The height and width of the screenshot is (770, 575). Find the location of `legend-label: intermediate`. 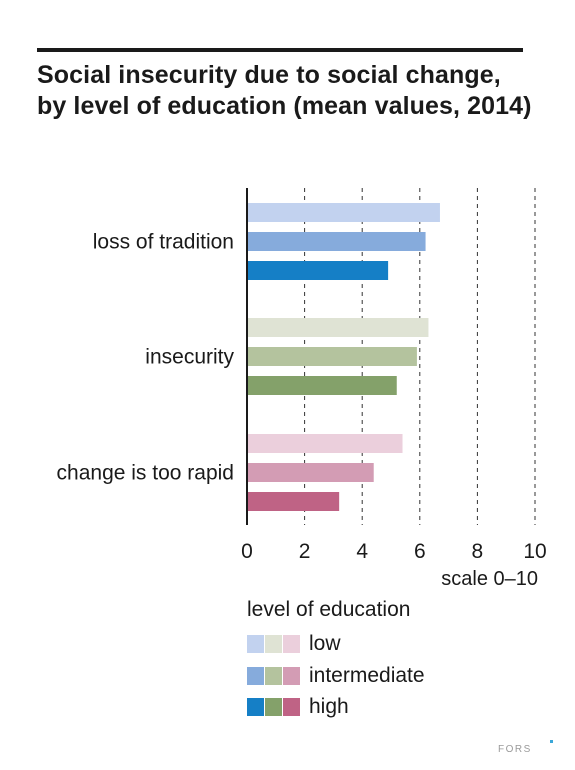

legend-label: intermediate is located at coordinates (367, 675).